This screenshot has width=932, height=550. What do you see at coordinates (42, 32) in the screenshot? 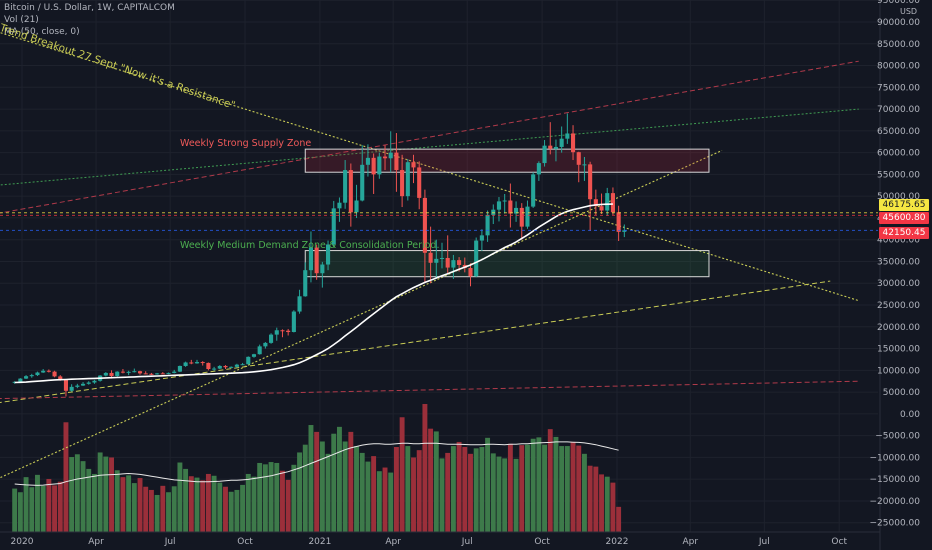
I see `ma-indicator-label: MA (50, close, 0)` at bounding box center [42, 32].